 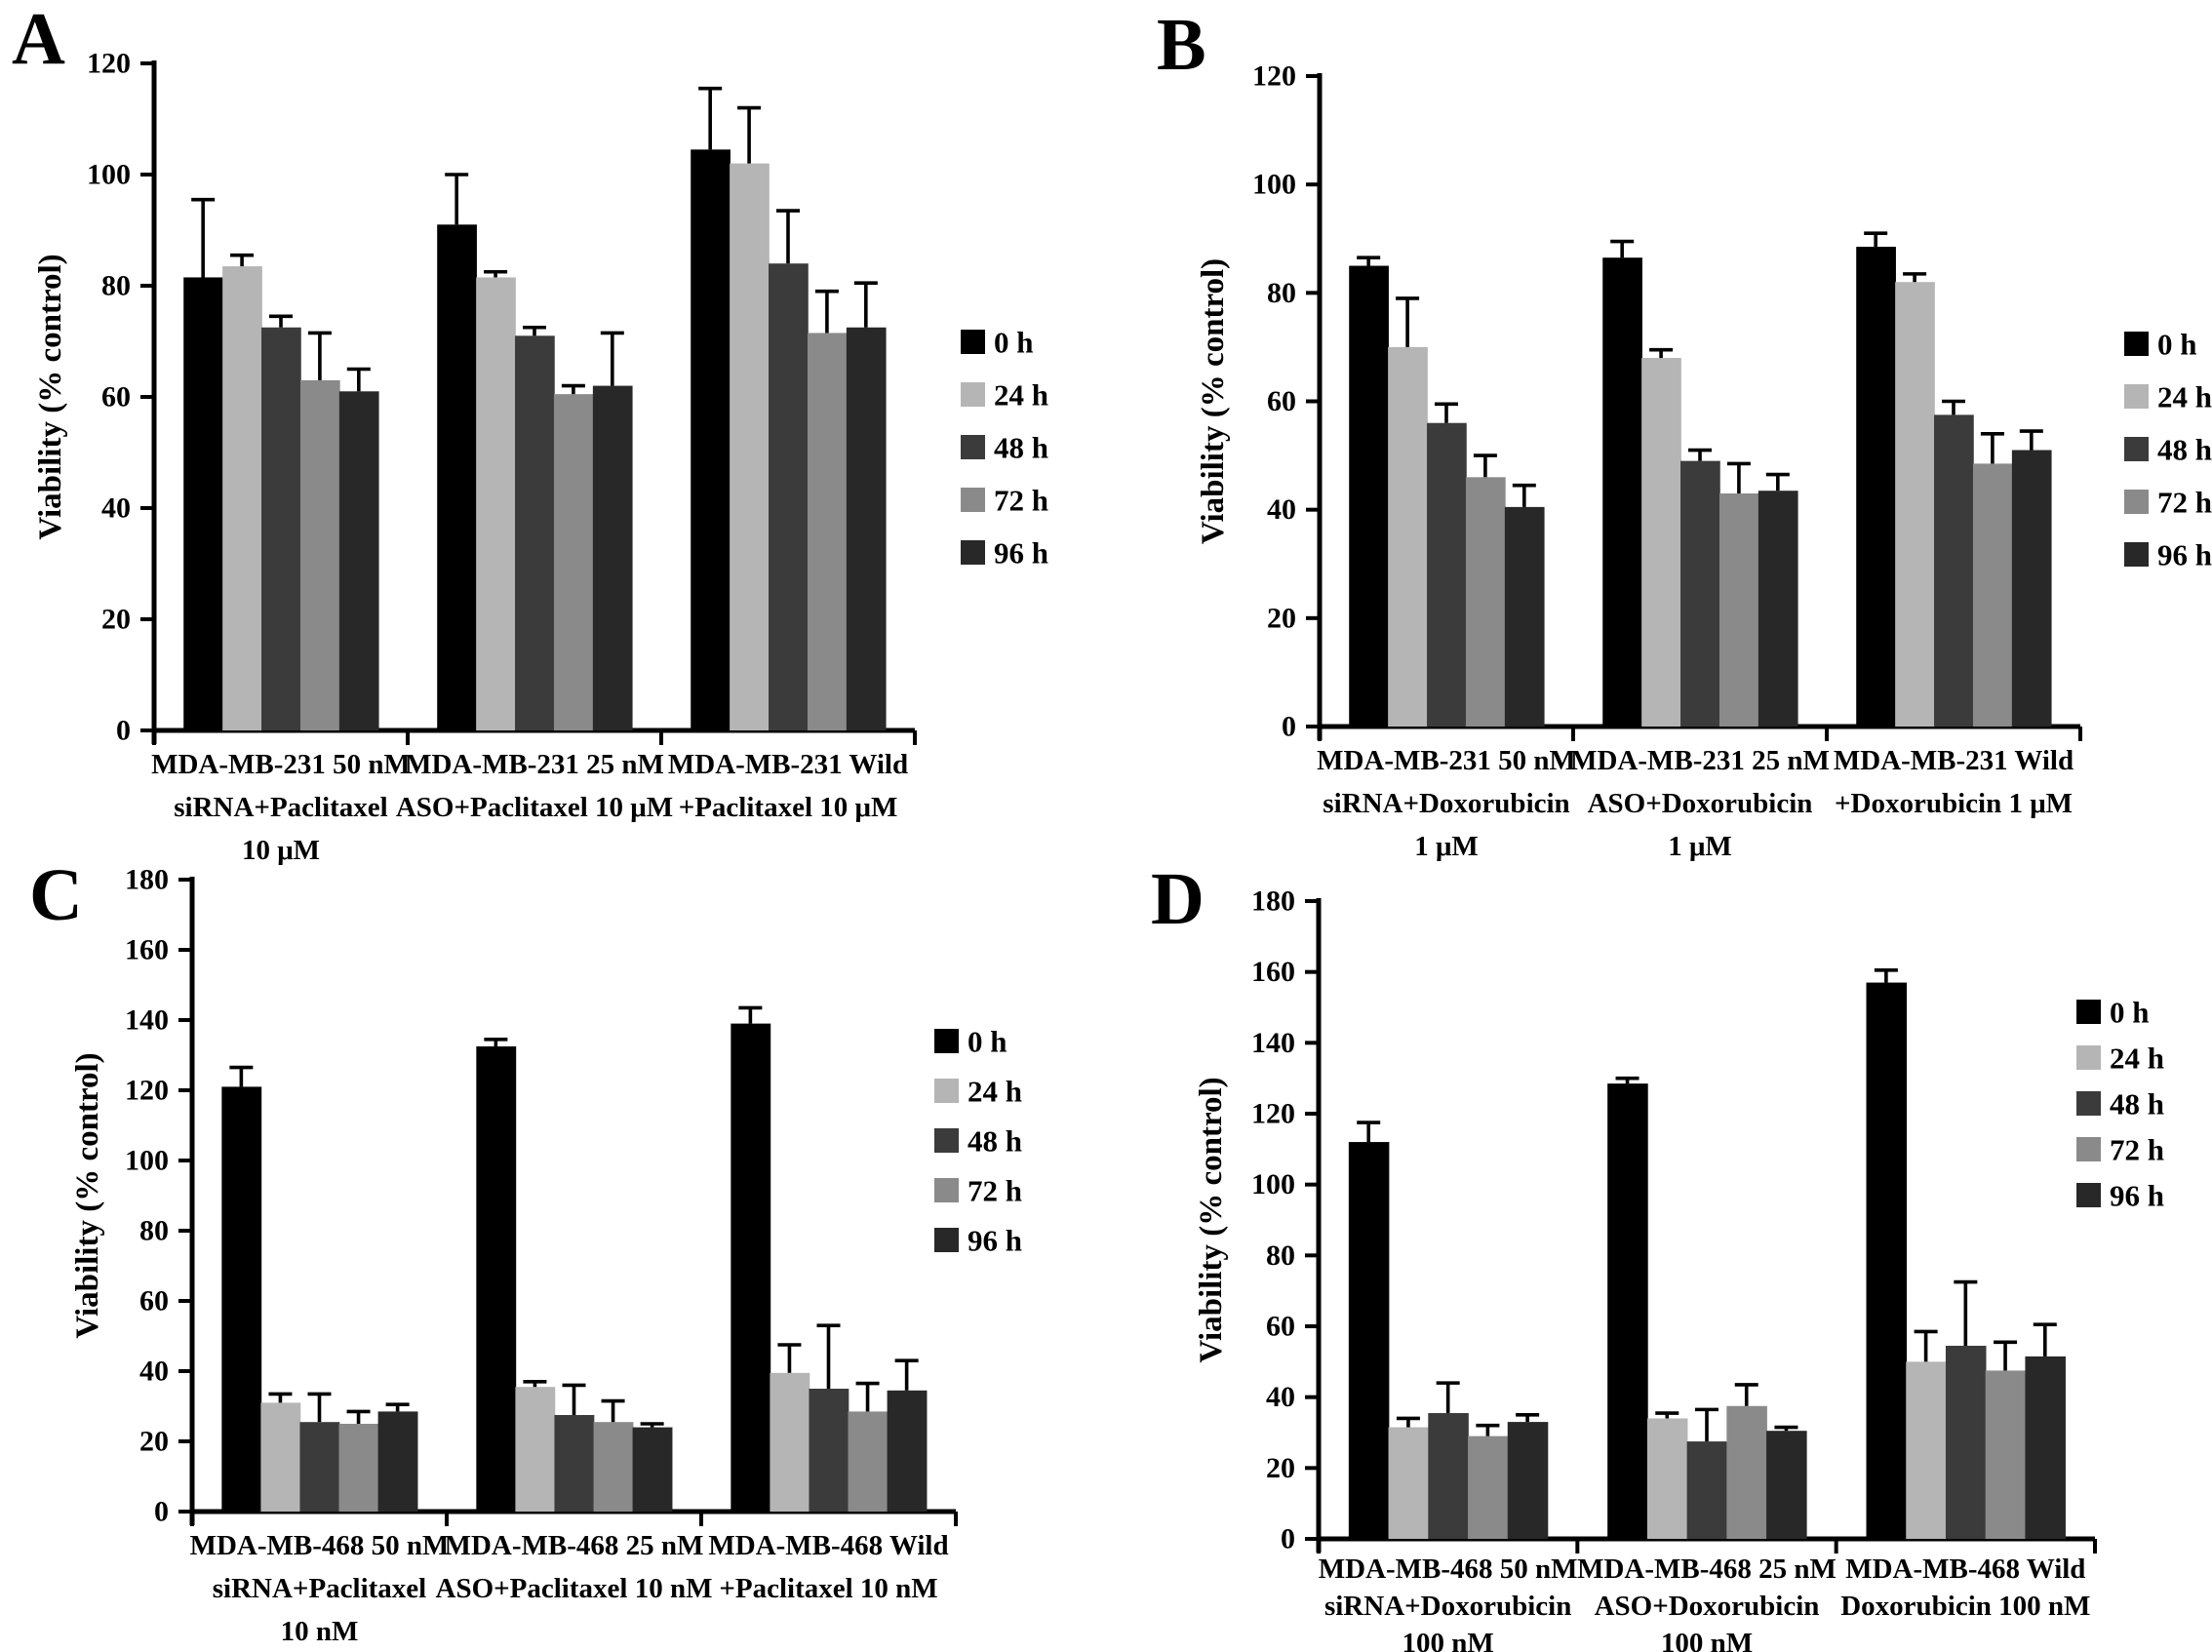 What do you see at coordinates (574, 1588) in the screenshot?
I see `svg-text: ASO+Paclitaxel 10 nM` at bounding box center [574, 1588].